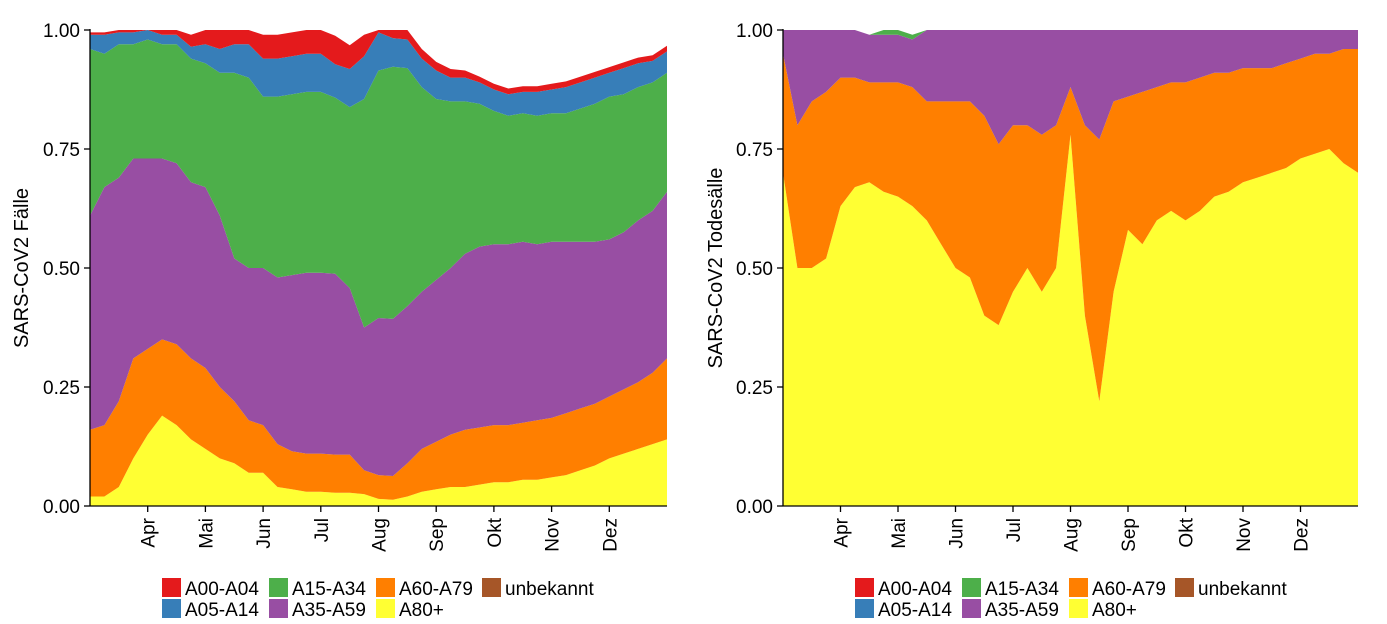 The width and height of the screenshot is (1387, 624). What do you see at coordinates (378, 460) in the screenshot?
I see `area-a80` at bounding box center [378, 460].